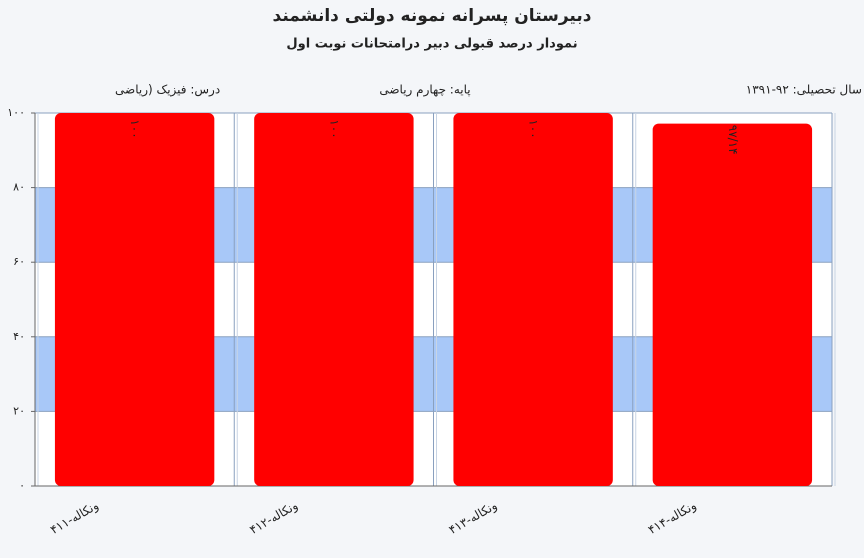 The image size is (864, 558). I want to click on y-tick-label: ۱۰۰, so click(16, 112).